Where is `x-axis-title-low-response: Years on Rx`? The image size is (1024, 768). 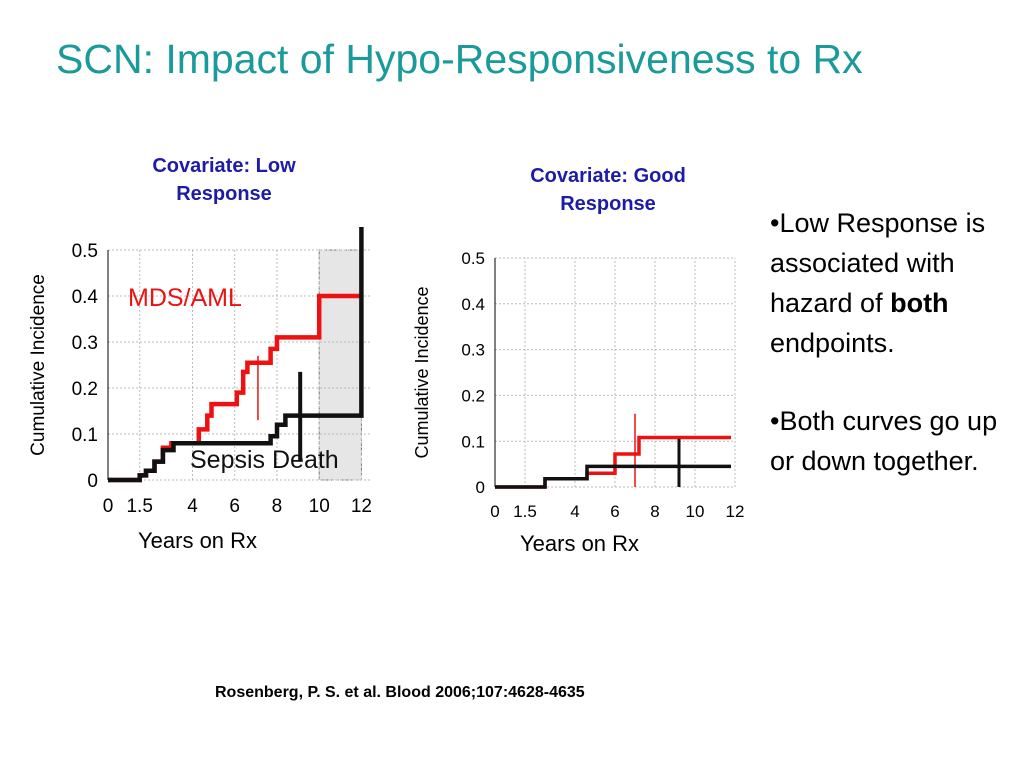
x-axis-title-low-response: Years on Rx is located at coordinates (198, 540).